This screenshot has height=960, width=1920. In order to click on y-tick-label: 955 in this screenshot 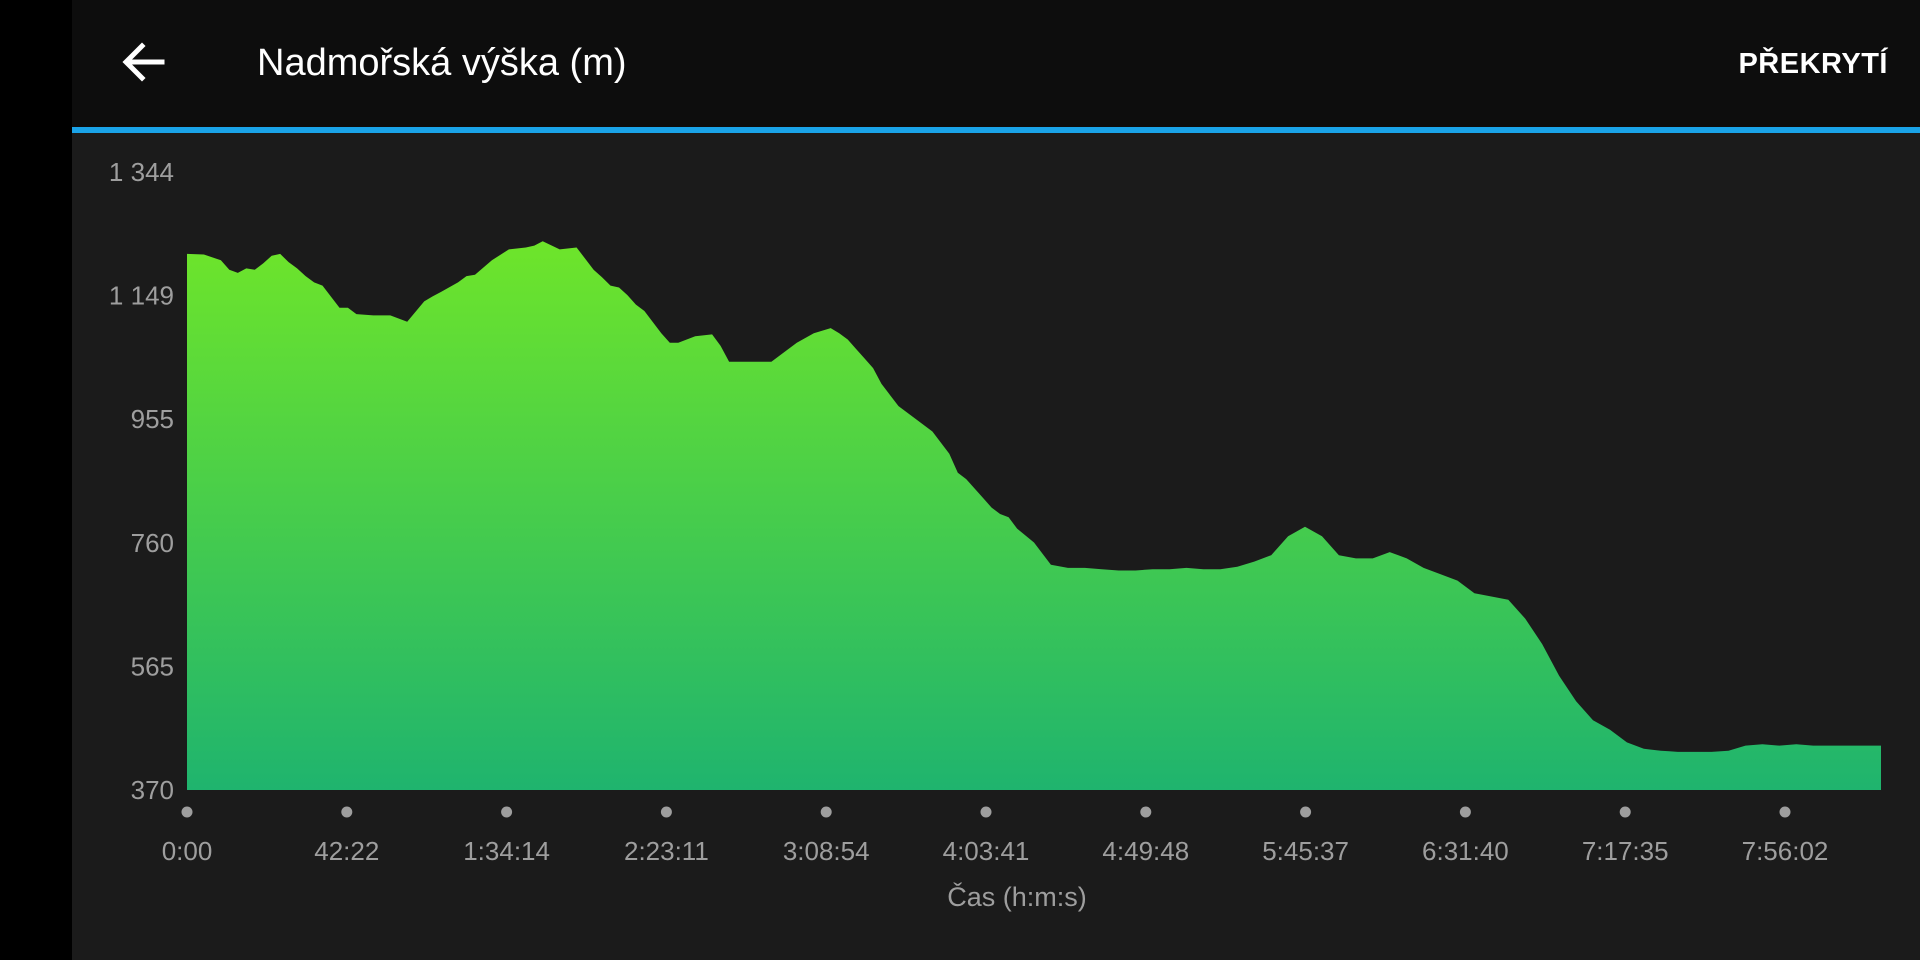, I will do `click(152, 419)`.